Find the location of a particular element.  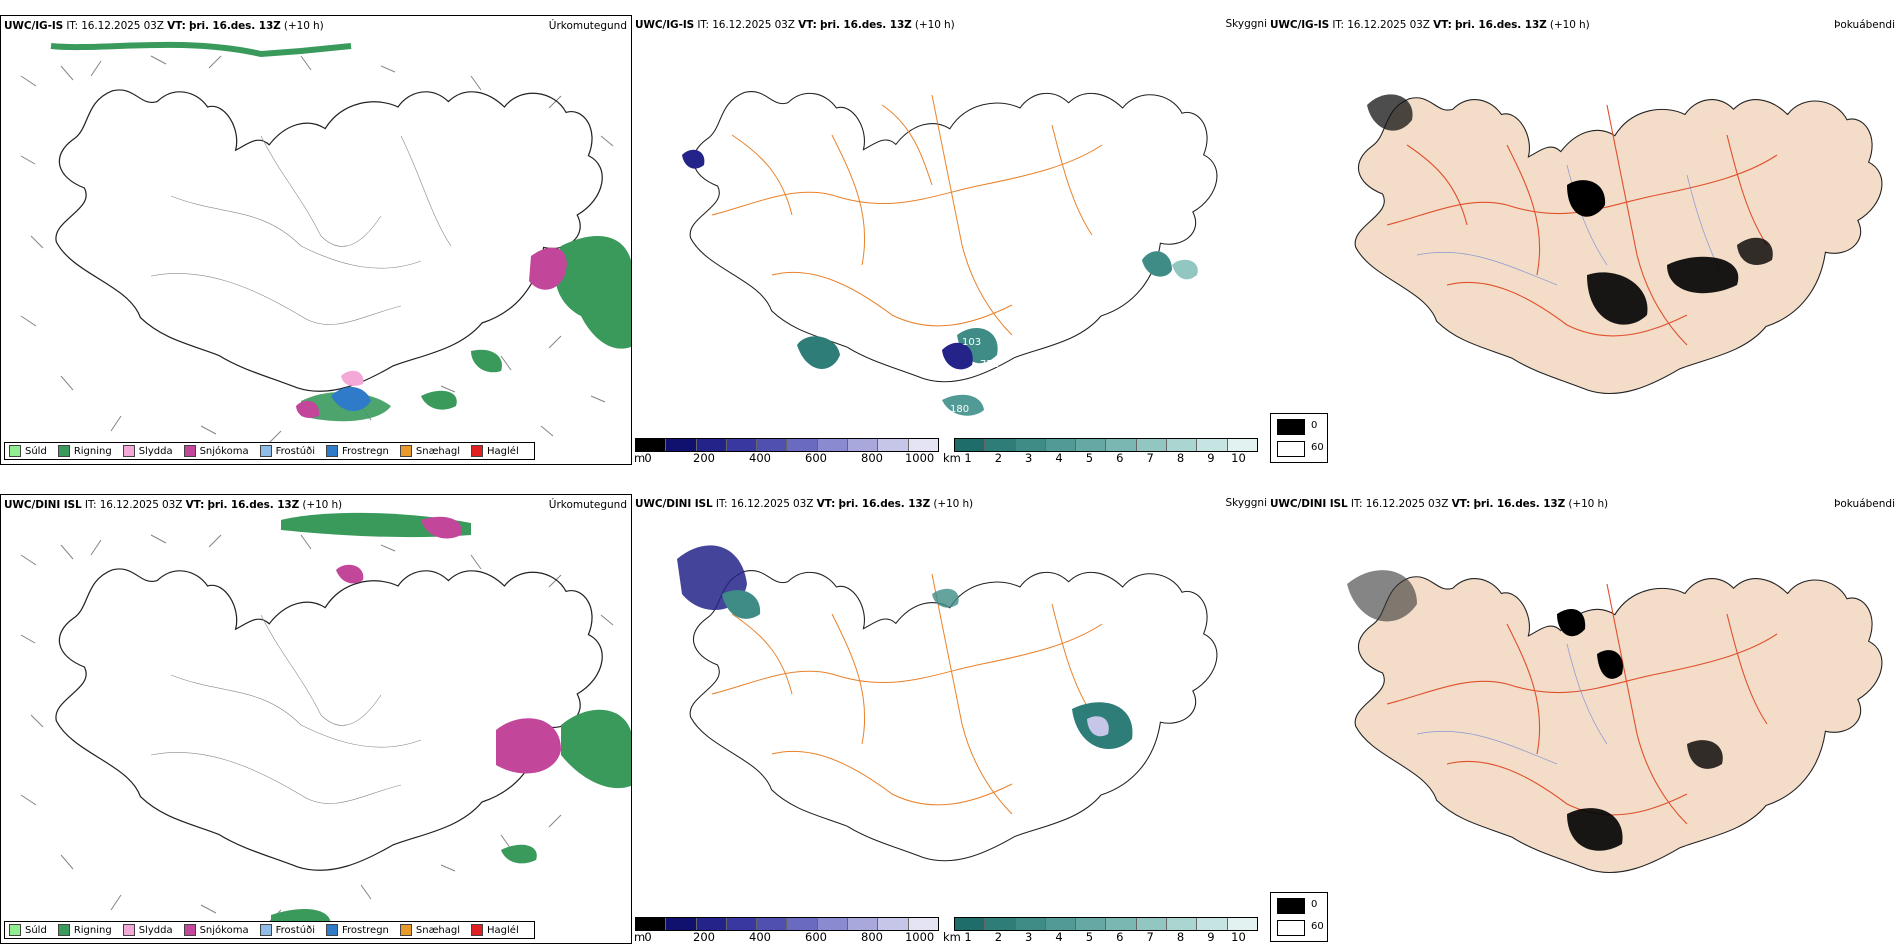

map-label: 180 is located at coordinates (959, 409).